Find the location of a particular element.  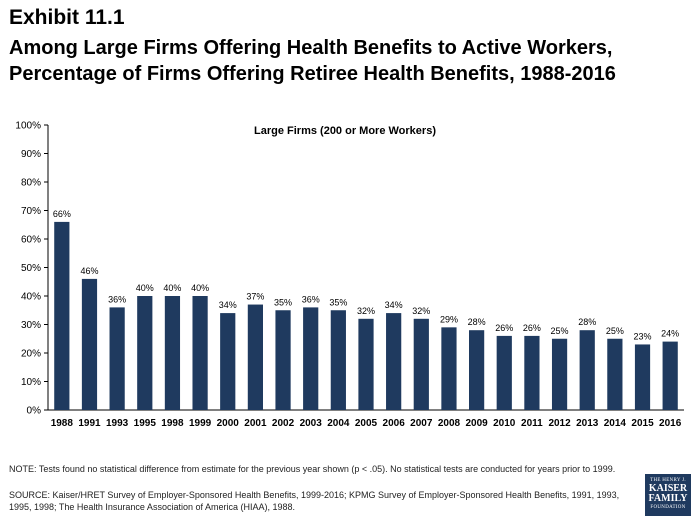

logo-line-1: THE HENRY J. is located at coordinates (668, 480).